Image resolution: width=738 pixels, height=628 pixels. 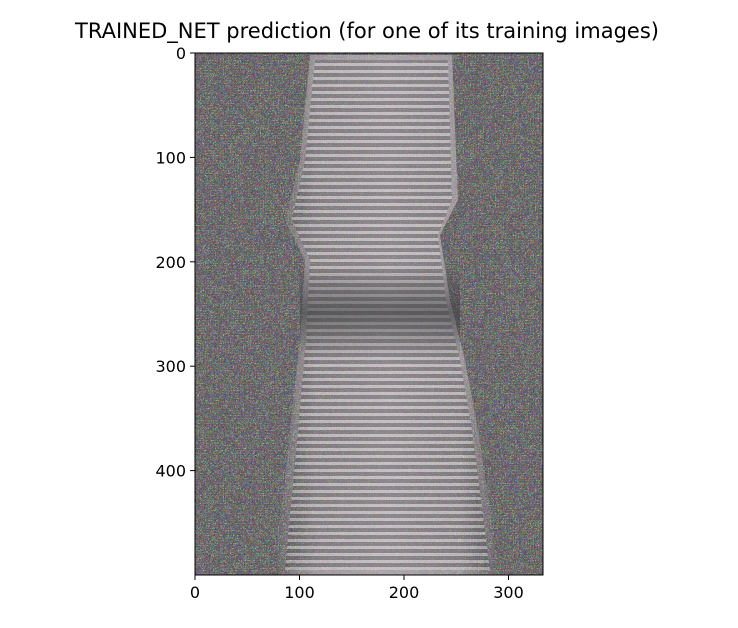 I want to click on x-tick-label-0: 0, so click(x=195, y=592).